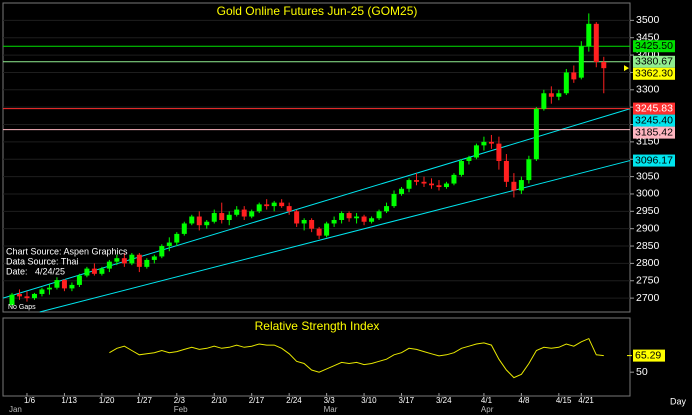 The height and width of the screenshot is (415, 692). I want to click on x-tick-label: 1/13, so click(69, 400).